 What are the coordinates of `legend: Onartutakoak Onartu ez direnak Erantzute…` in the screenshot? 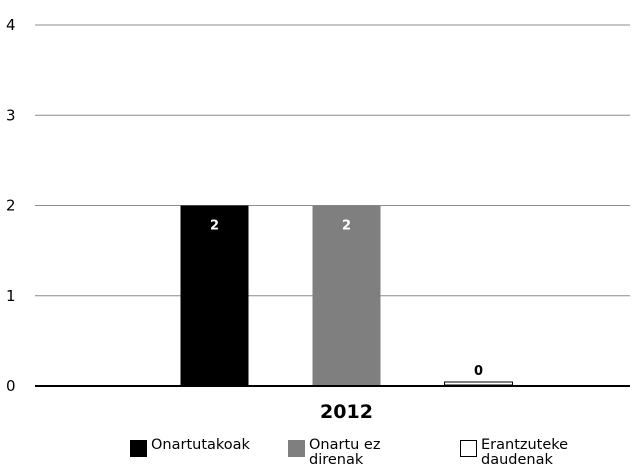 It's located at (316, 455).